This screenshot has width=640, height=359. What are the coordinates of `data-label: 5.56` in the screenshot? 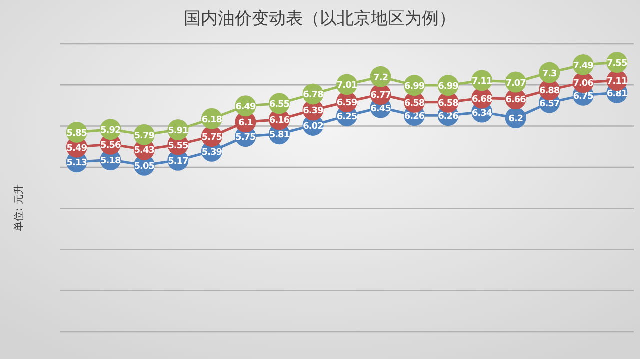 It's located at (110, 145).